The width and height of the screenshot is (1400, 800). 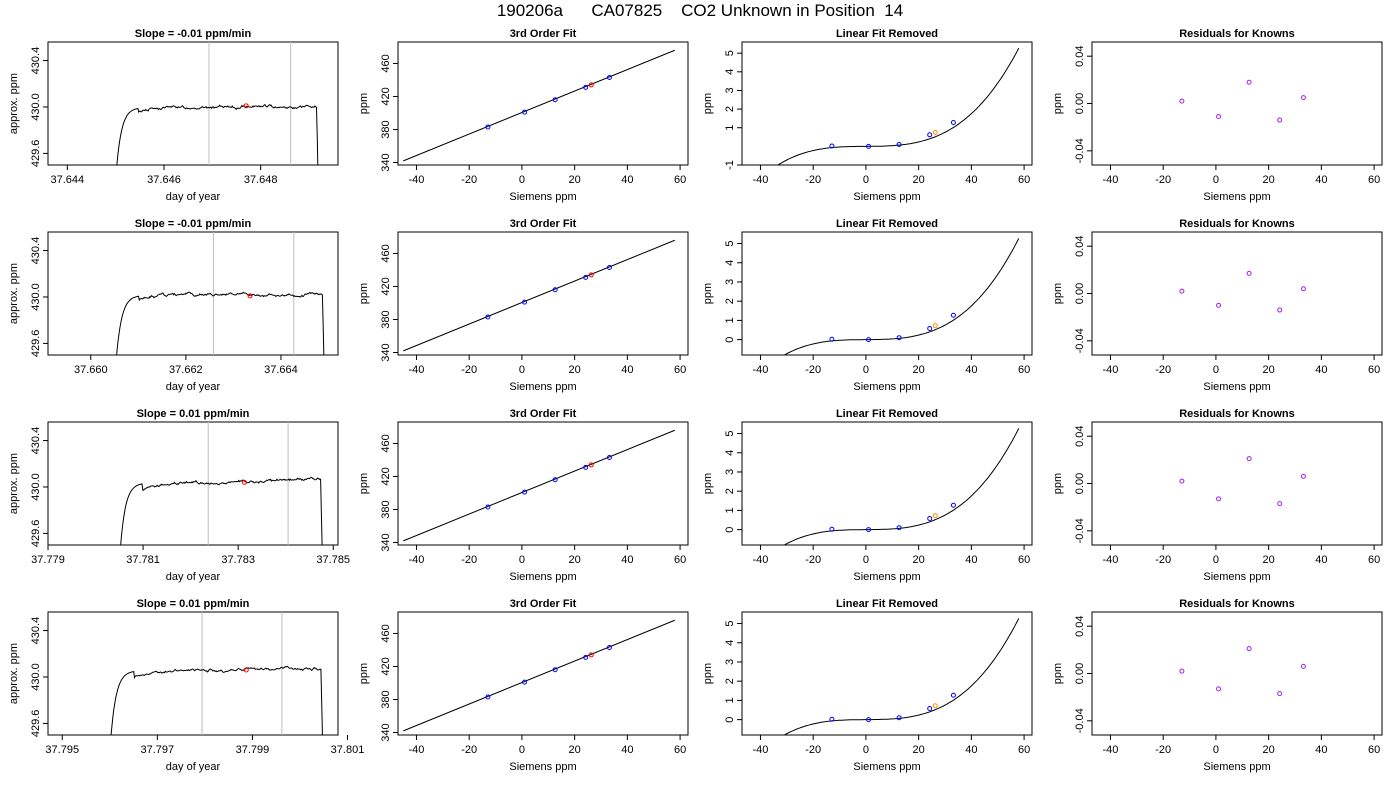 What do you see at coordinates (1080, 435) in the screenshot?
I see `y-tick-label: 0.04` at bounding box center [1080, 435].